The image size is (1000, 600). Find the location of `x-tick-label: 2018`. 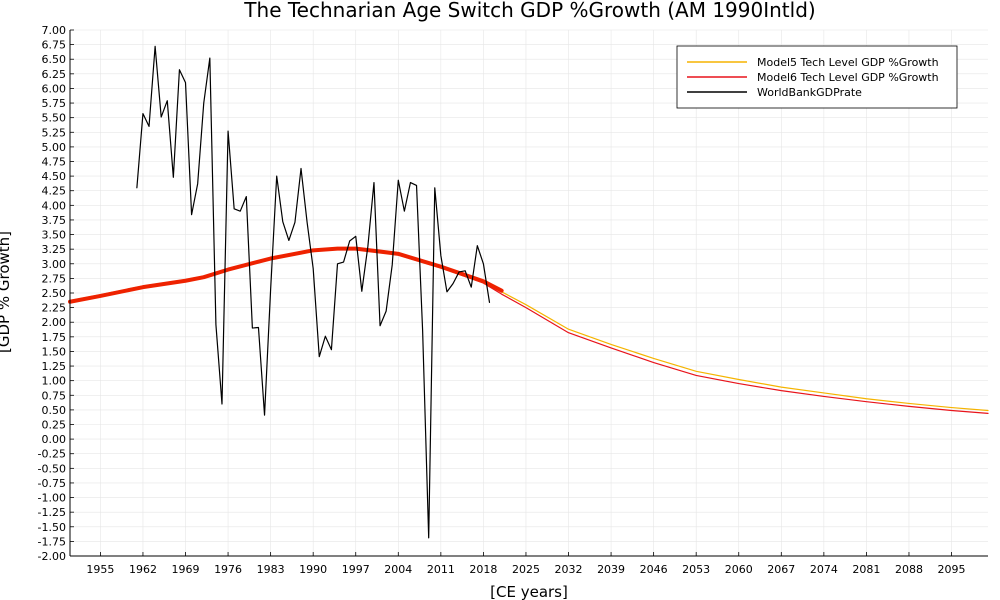

x-tick-label: 2018 is located at coordinates (483, 569).